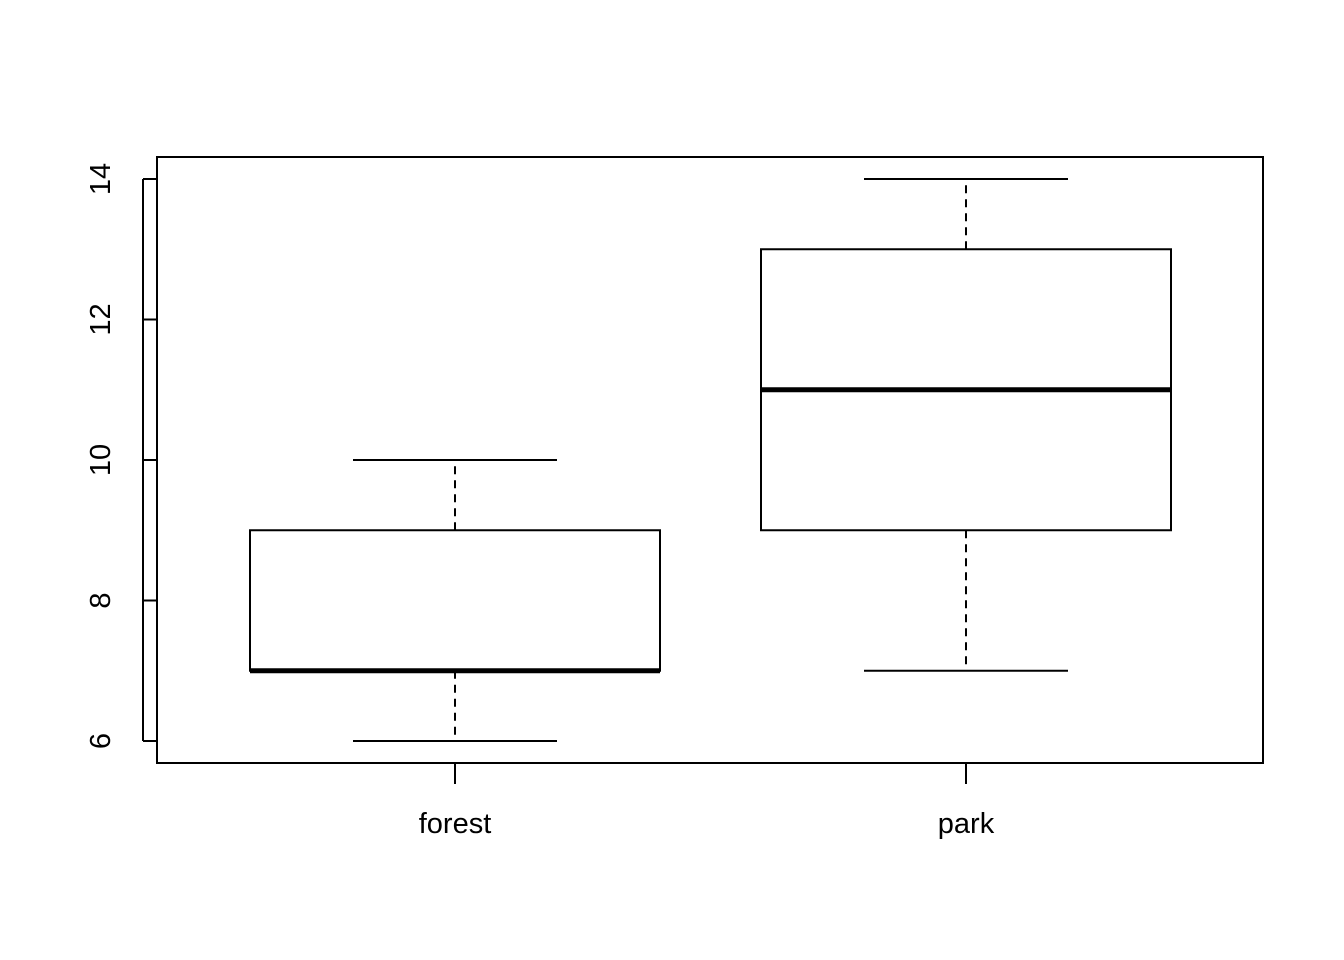  I want to click on box-group-forest, so click(455, 600).